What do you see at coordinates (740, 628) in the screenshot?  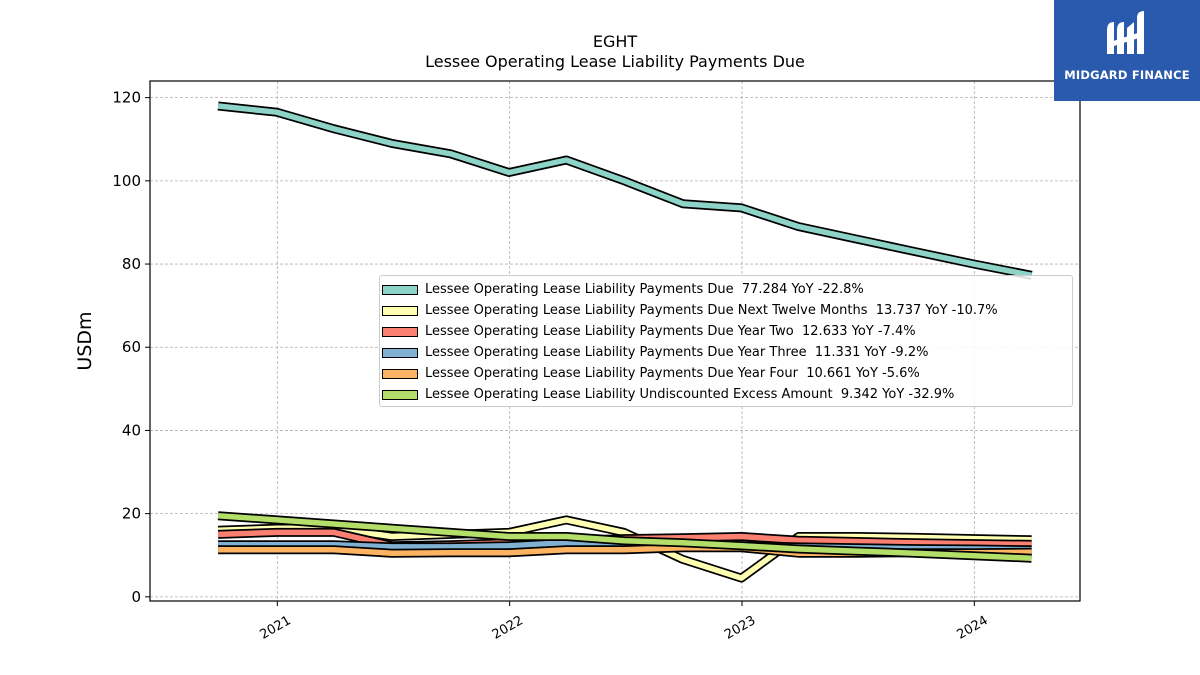 I see `x-tick-label: 2023` at bounding box center [740, 628].